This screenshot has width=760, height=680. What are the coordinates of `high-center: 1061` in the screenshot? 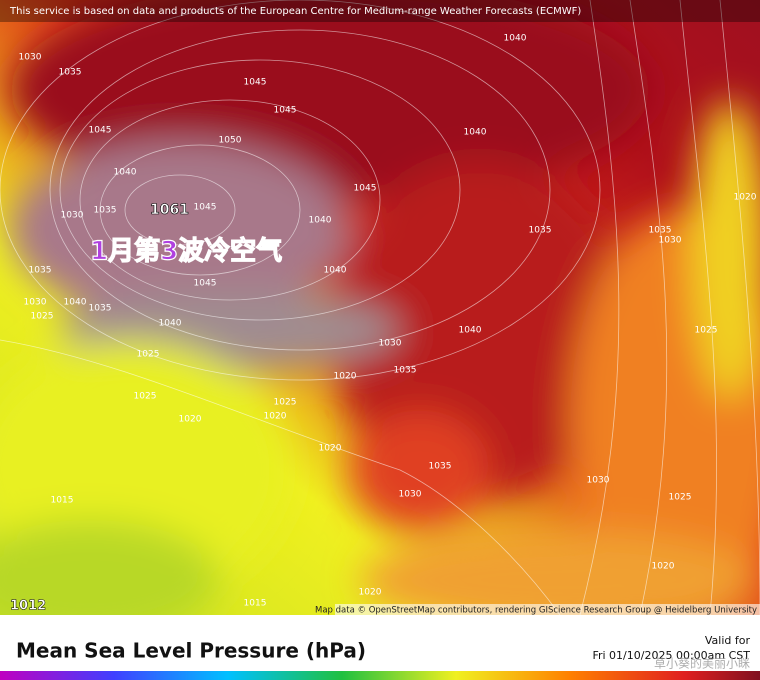 It's located at (169, 210).